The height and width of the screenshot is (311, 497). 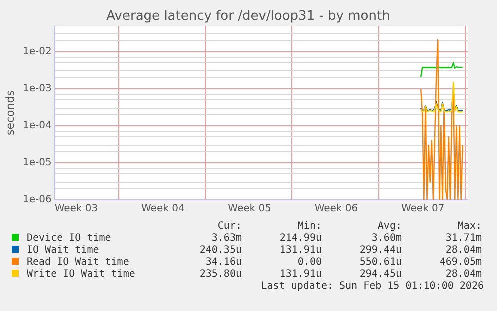 I want to click on text: 299.44u, so click(x=380, y=251).